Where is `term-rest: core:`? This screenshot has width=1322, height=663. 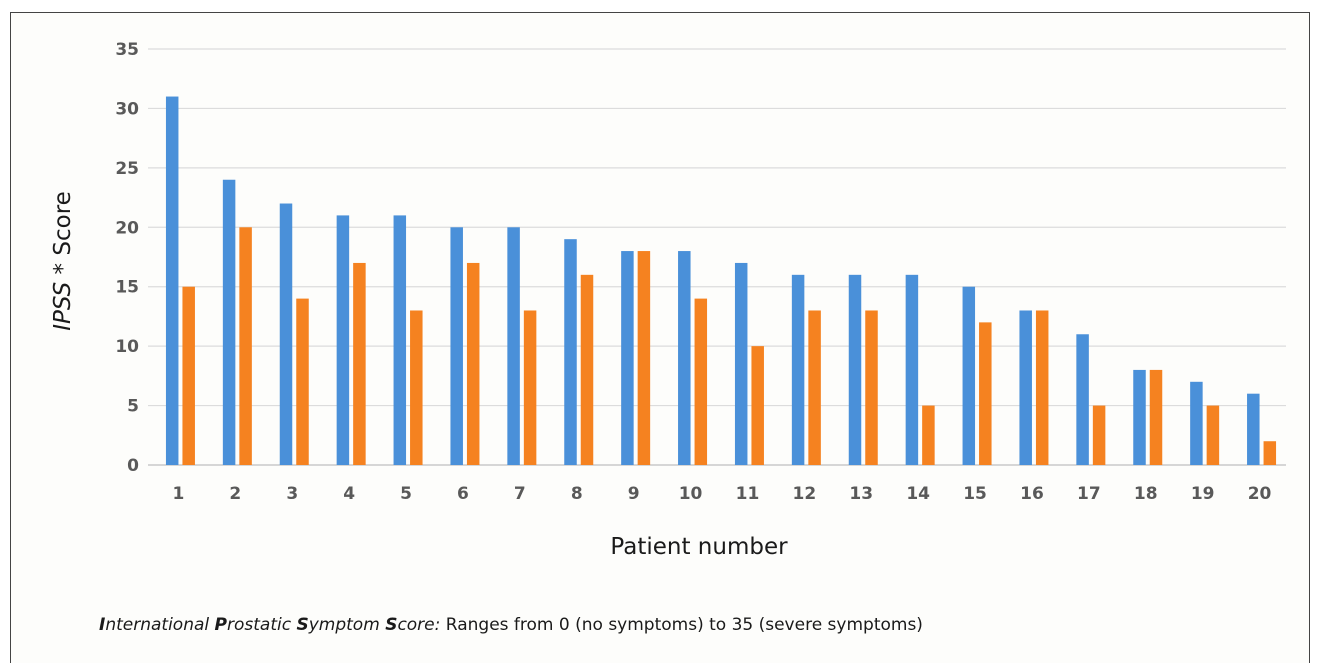 term-rest: core: is located at coordinates (419, 625).